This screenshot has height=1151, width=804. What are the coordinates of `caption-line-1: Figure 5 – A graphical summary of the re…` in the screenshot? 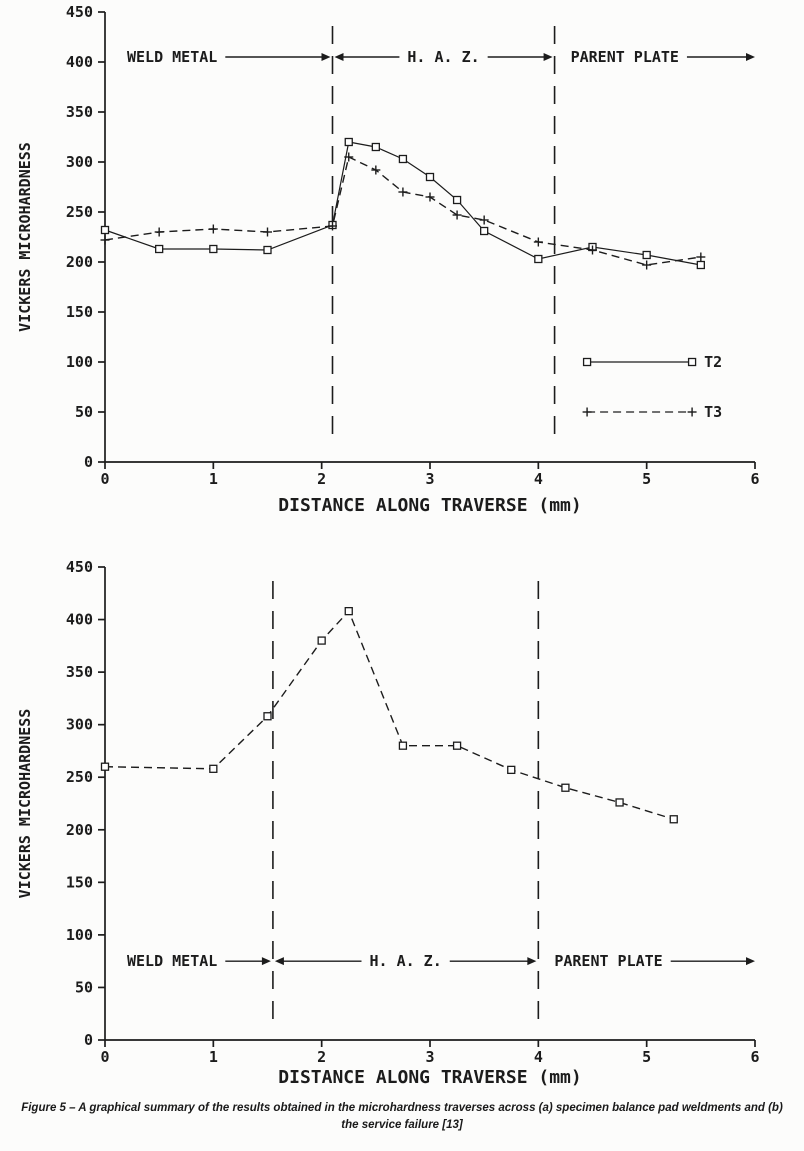 It's located at (402, 1108).